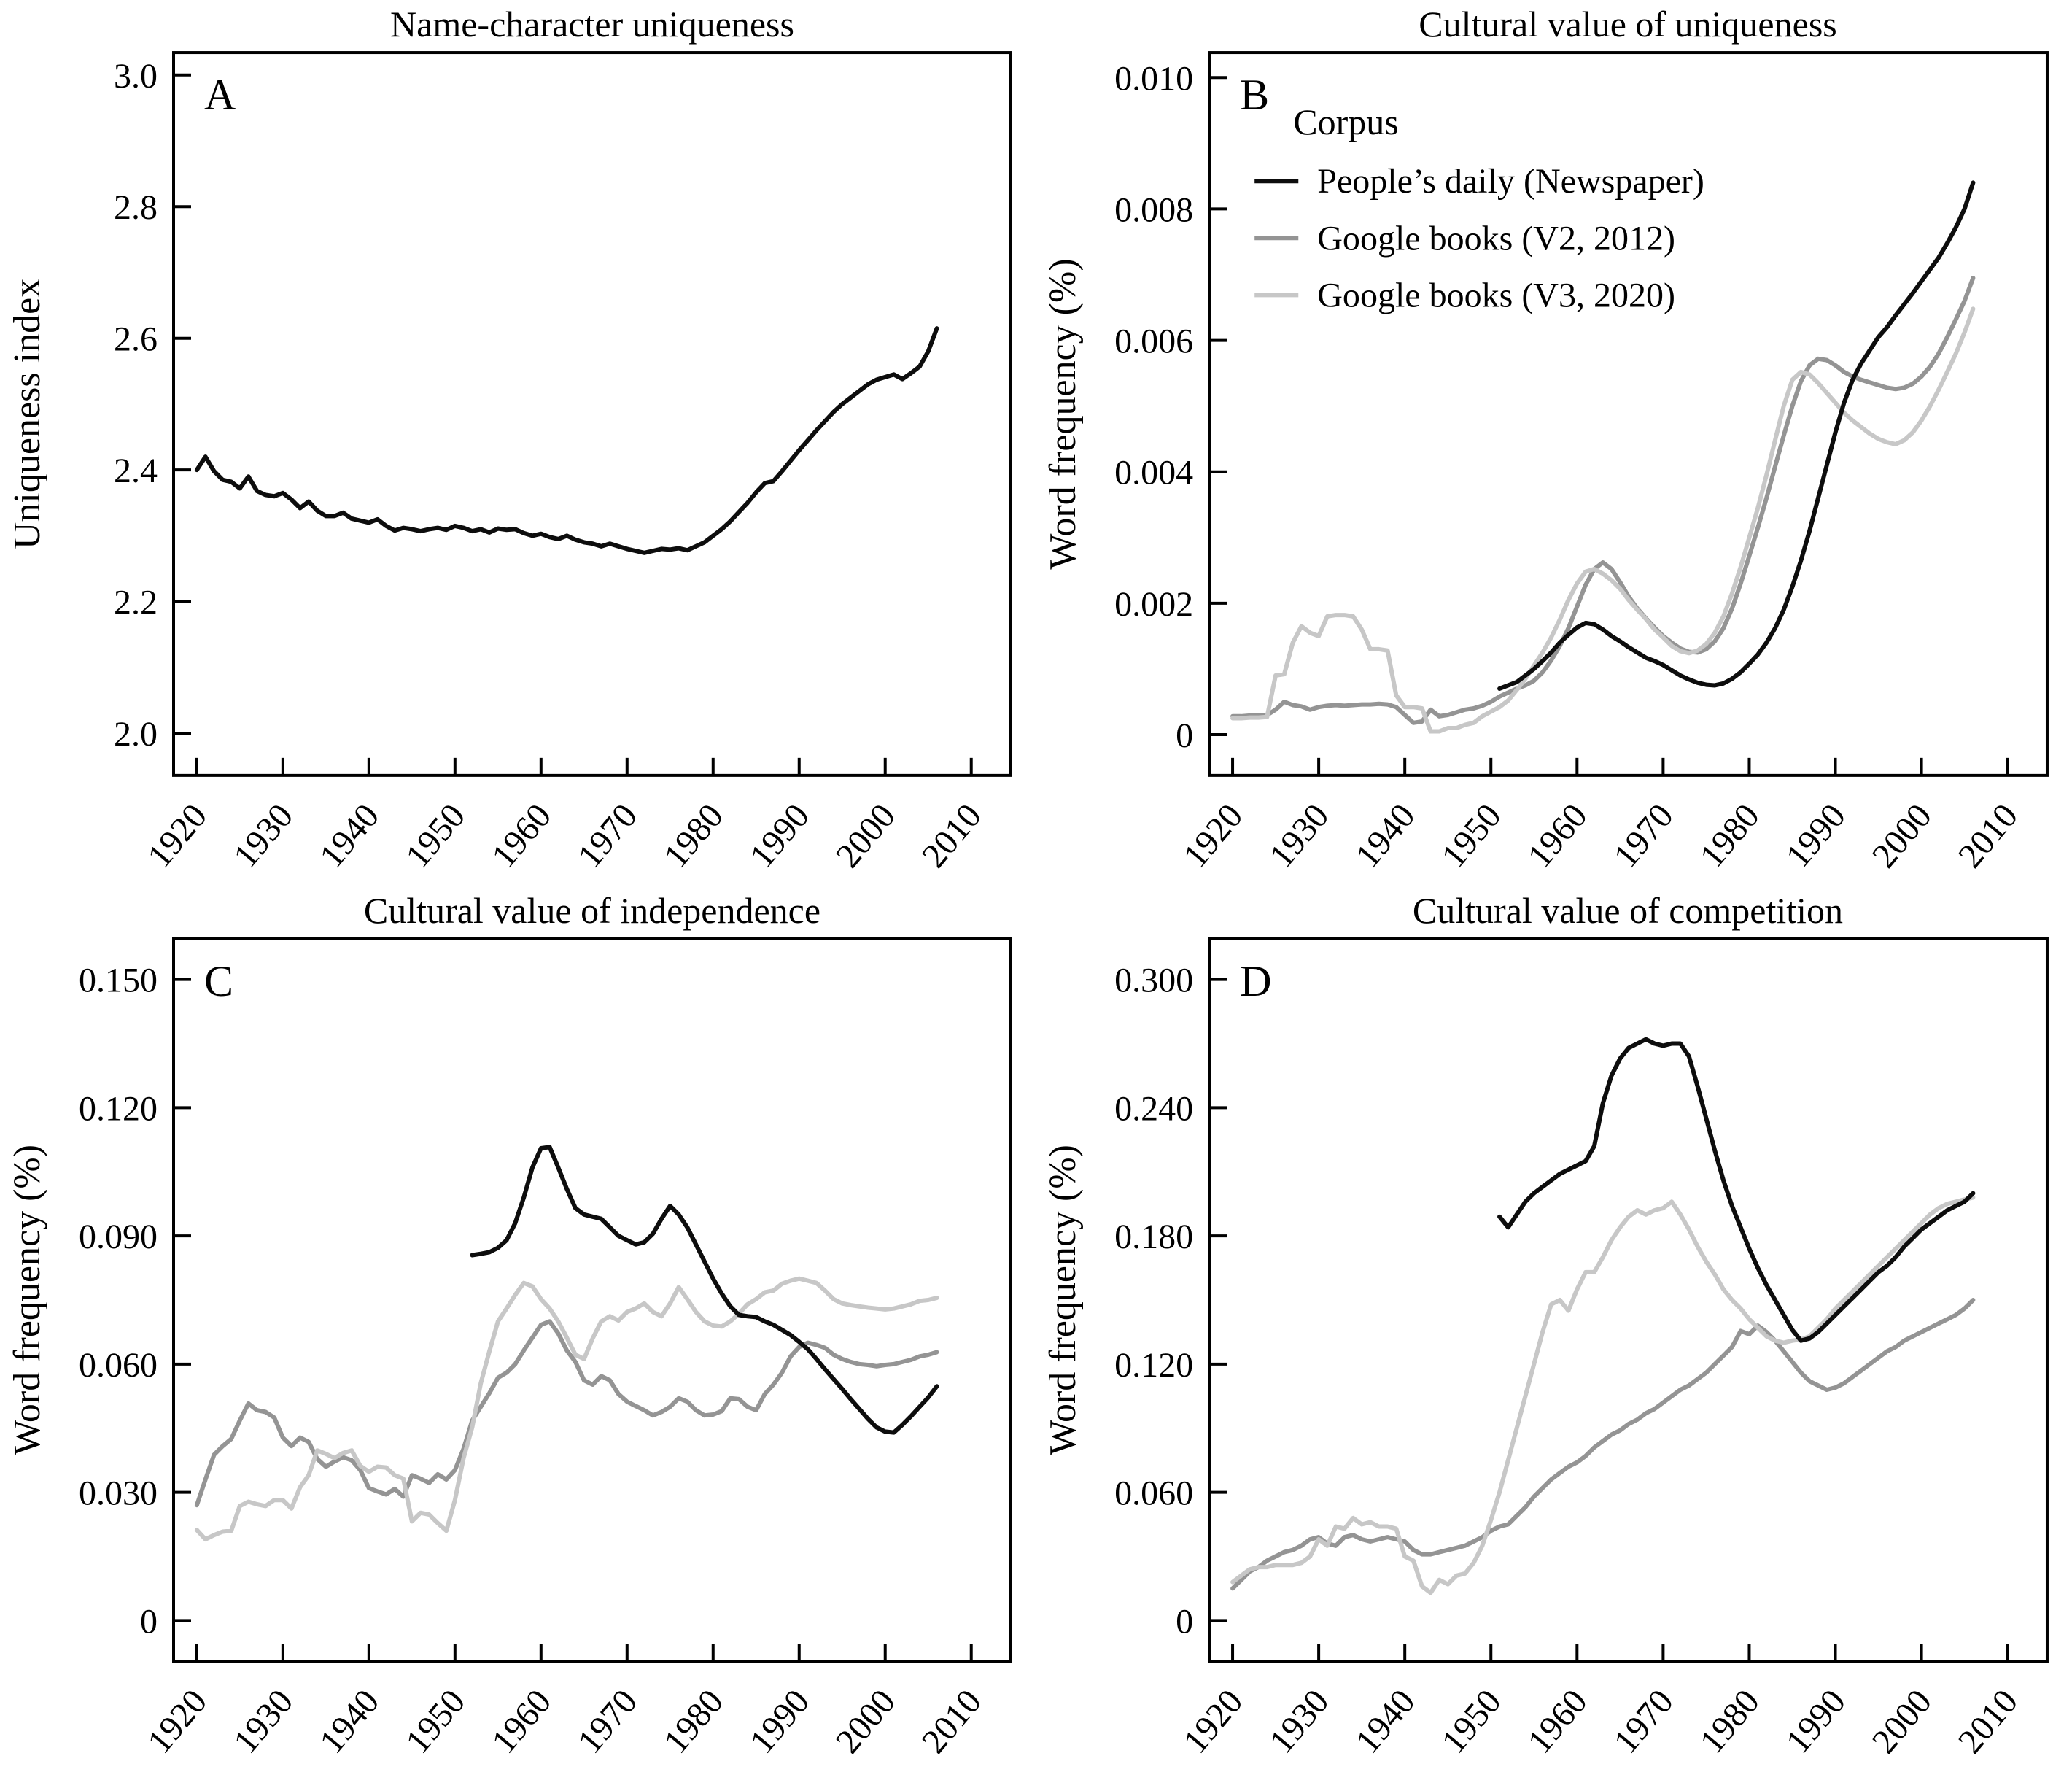  I want to click on legend-label-google-books-v2-2012: Google books (V2, 2012), so click(1496, 239).